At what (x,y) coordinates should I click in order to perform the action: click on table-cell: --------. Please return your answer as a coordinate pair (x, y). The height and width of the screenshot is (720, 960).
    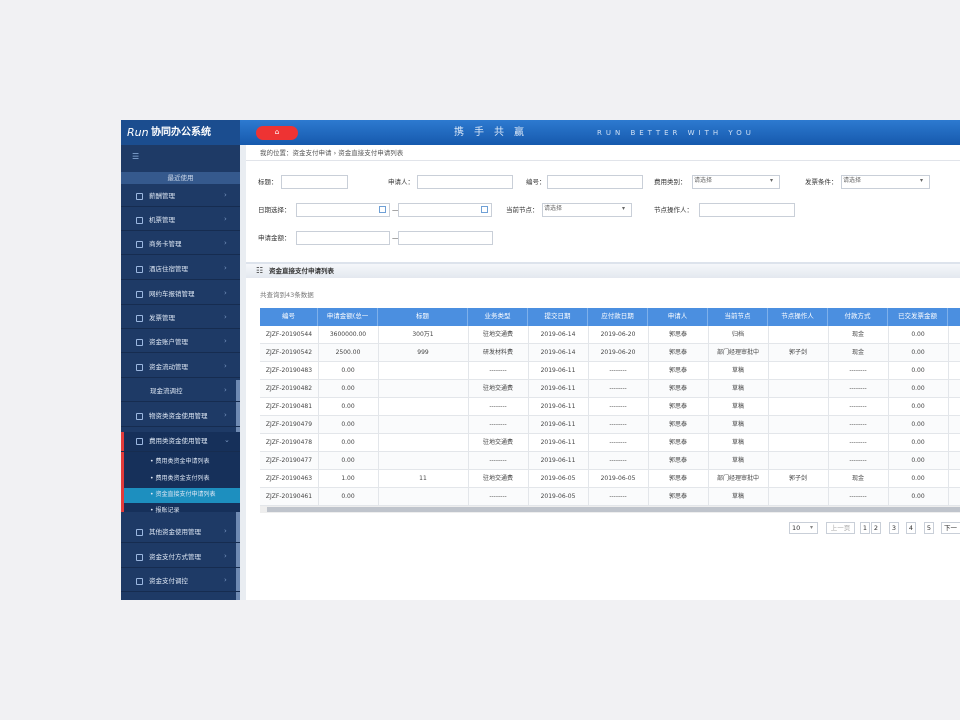
    Looking at the image, I should click on (618, 442).